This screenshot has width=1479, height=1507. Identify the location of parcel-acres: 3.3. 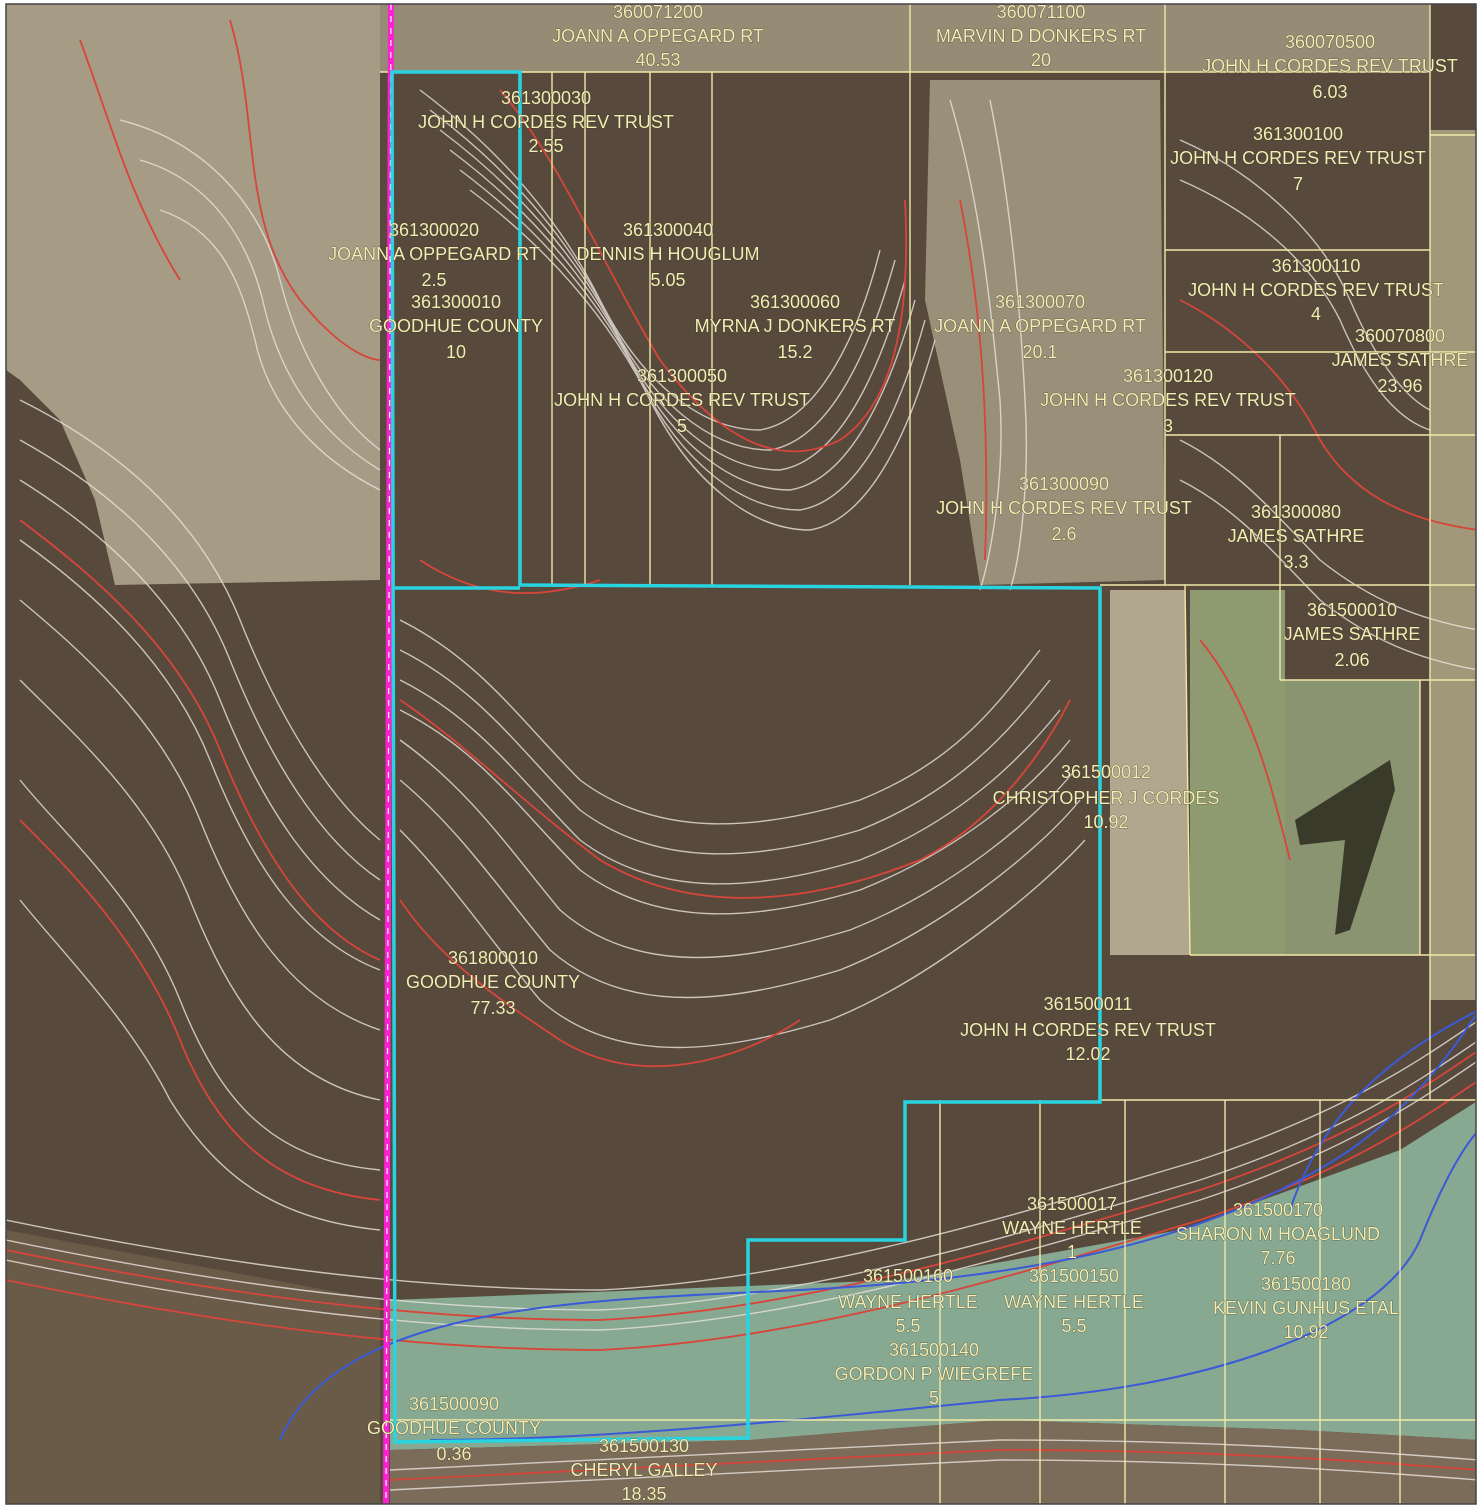
(1295, 562).